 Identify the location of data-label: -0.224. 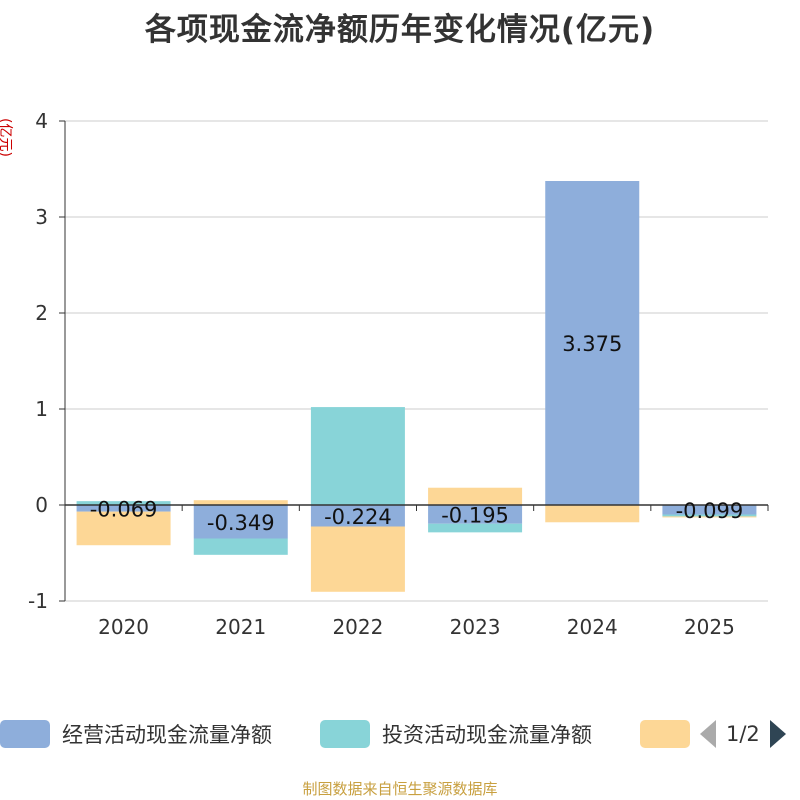
(358, 517).